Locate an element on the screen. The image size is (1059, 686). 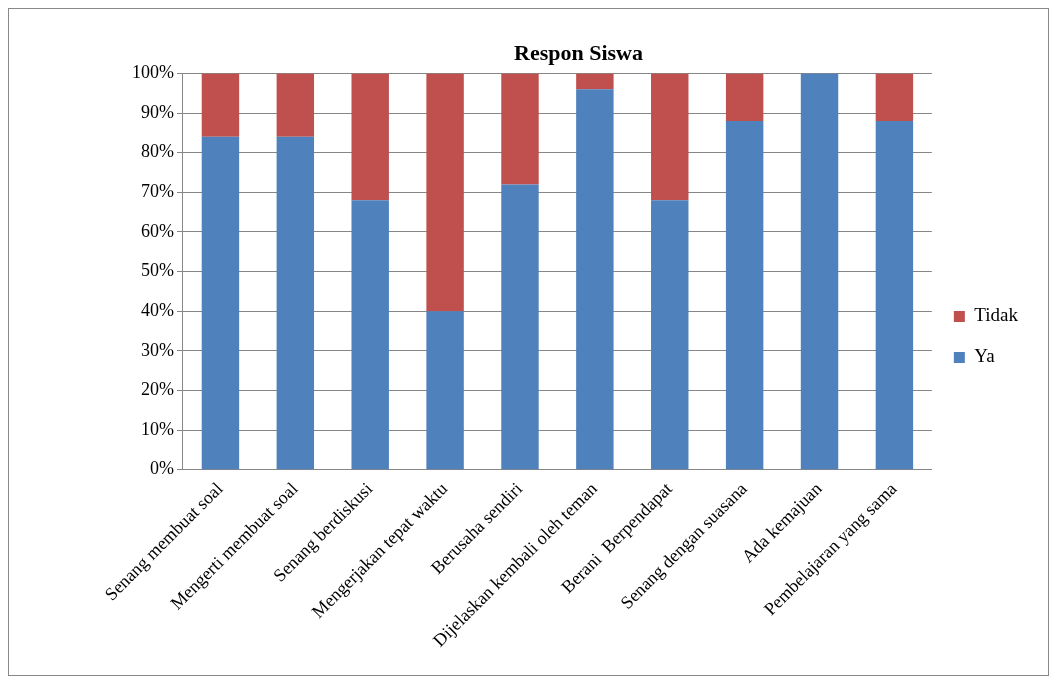
y-tick-label: 90% is located at coordinates (157, 111).